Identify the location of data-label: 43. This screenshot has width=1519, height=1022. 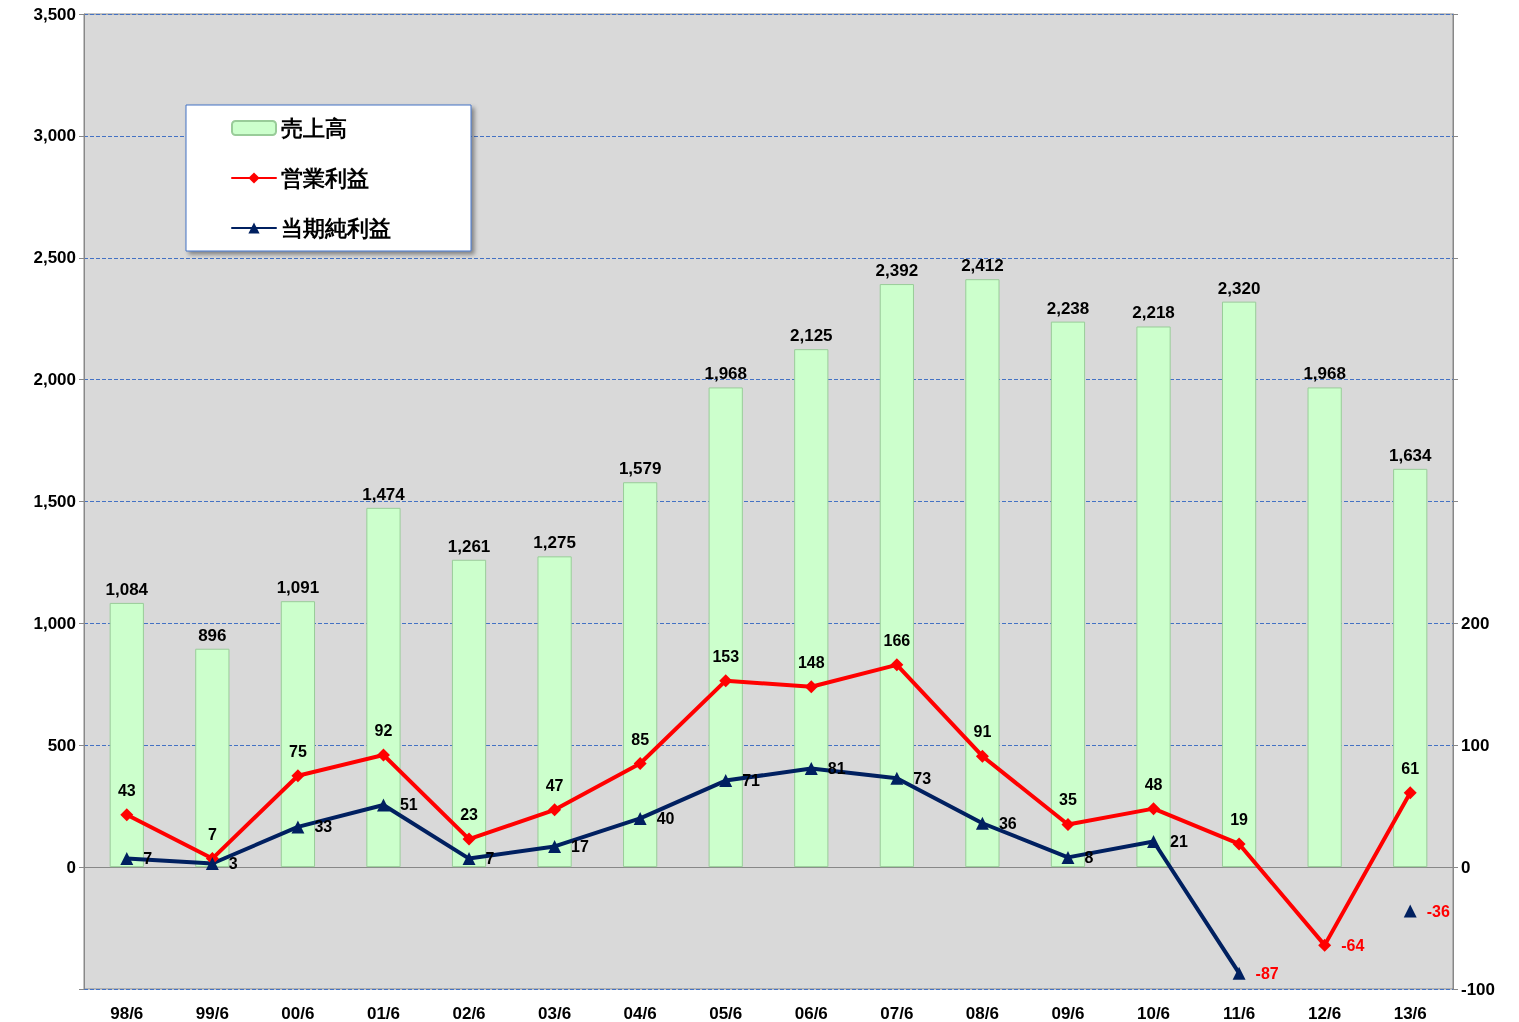
(126, 790).